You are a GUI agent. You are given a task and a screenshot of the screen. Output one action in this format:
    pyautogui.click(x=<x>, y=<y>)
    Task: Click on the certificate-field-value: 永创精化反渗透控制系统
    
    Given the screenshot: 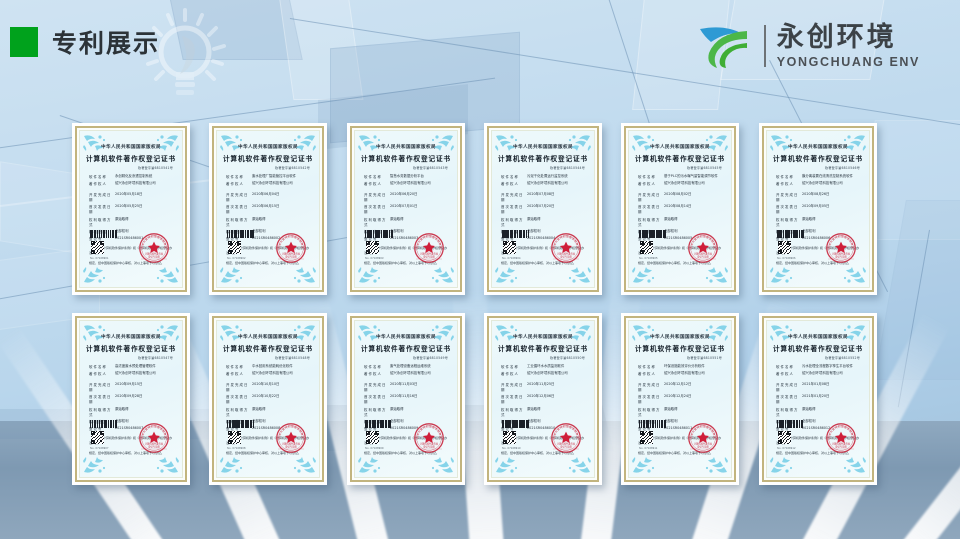 What is the action you would take?
    pyautogui.click(x=134, y=176)
    